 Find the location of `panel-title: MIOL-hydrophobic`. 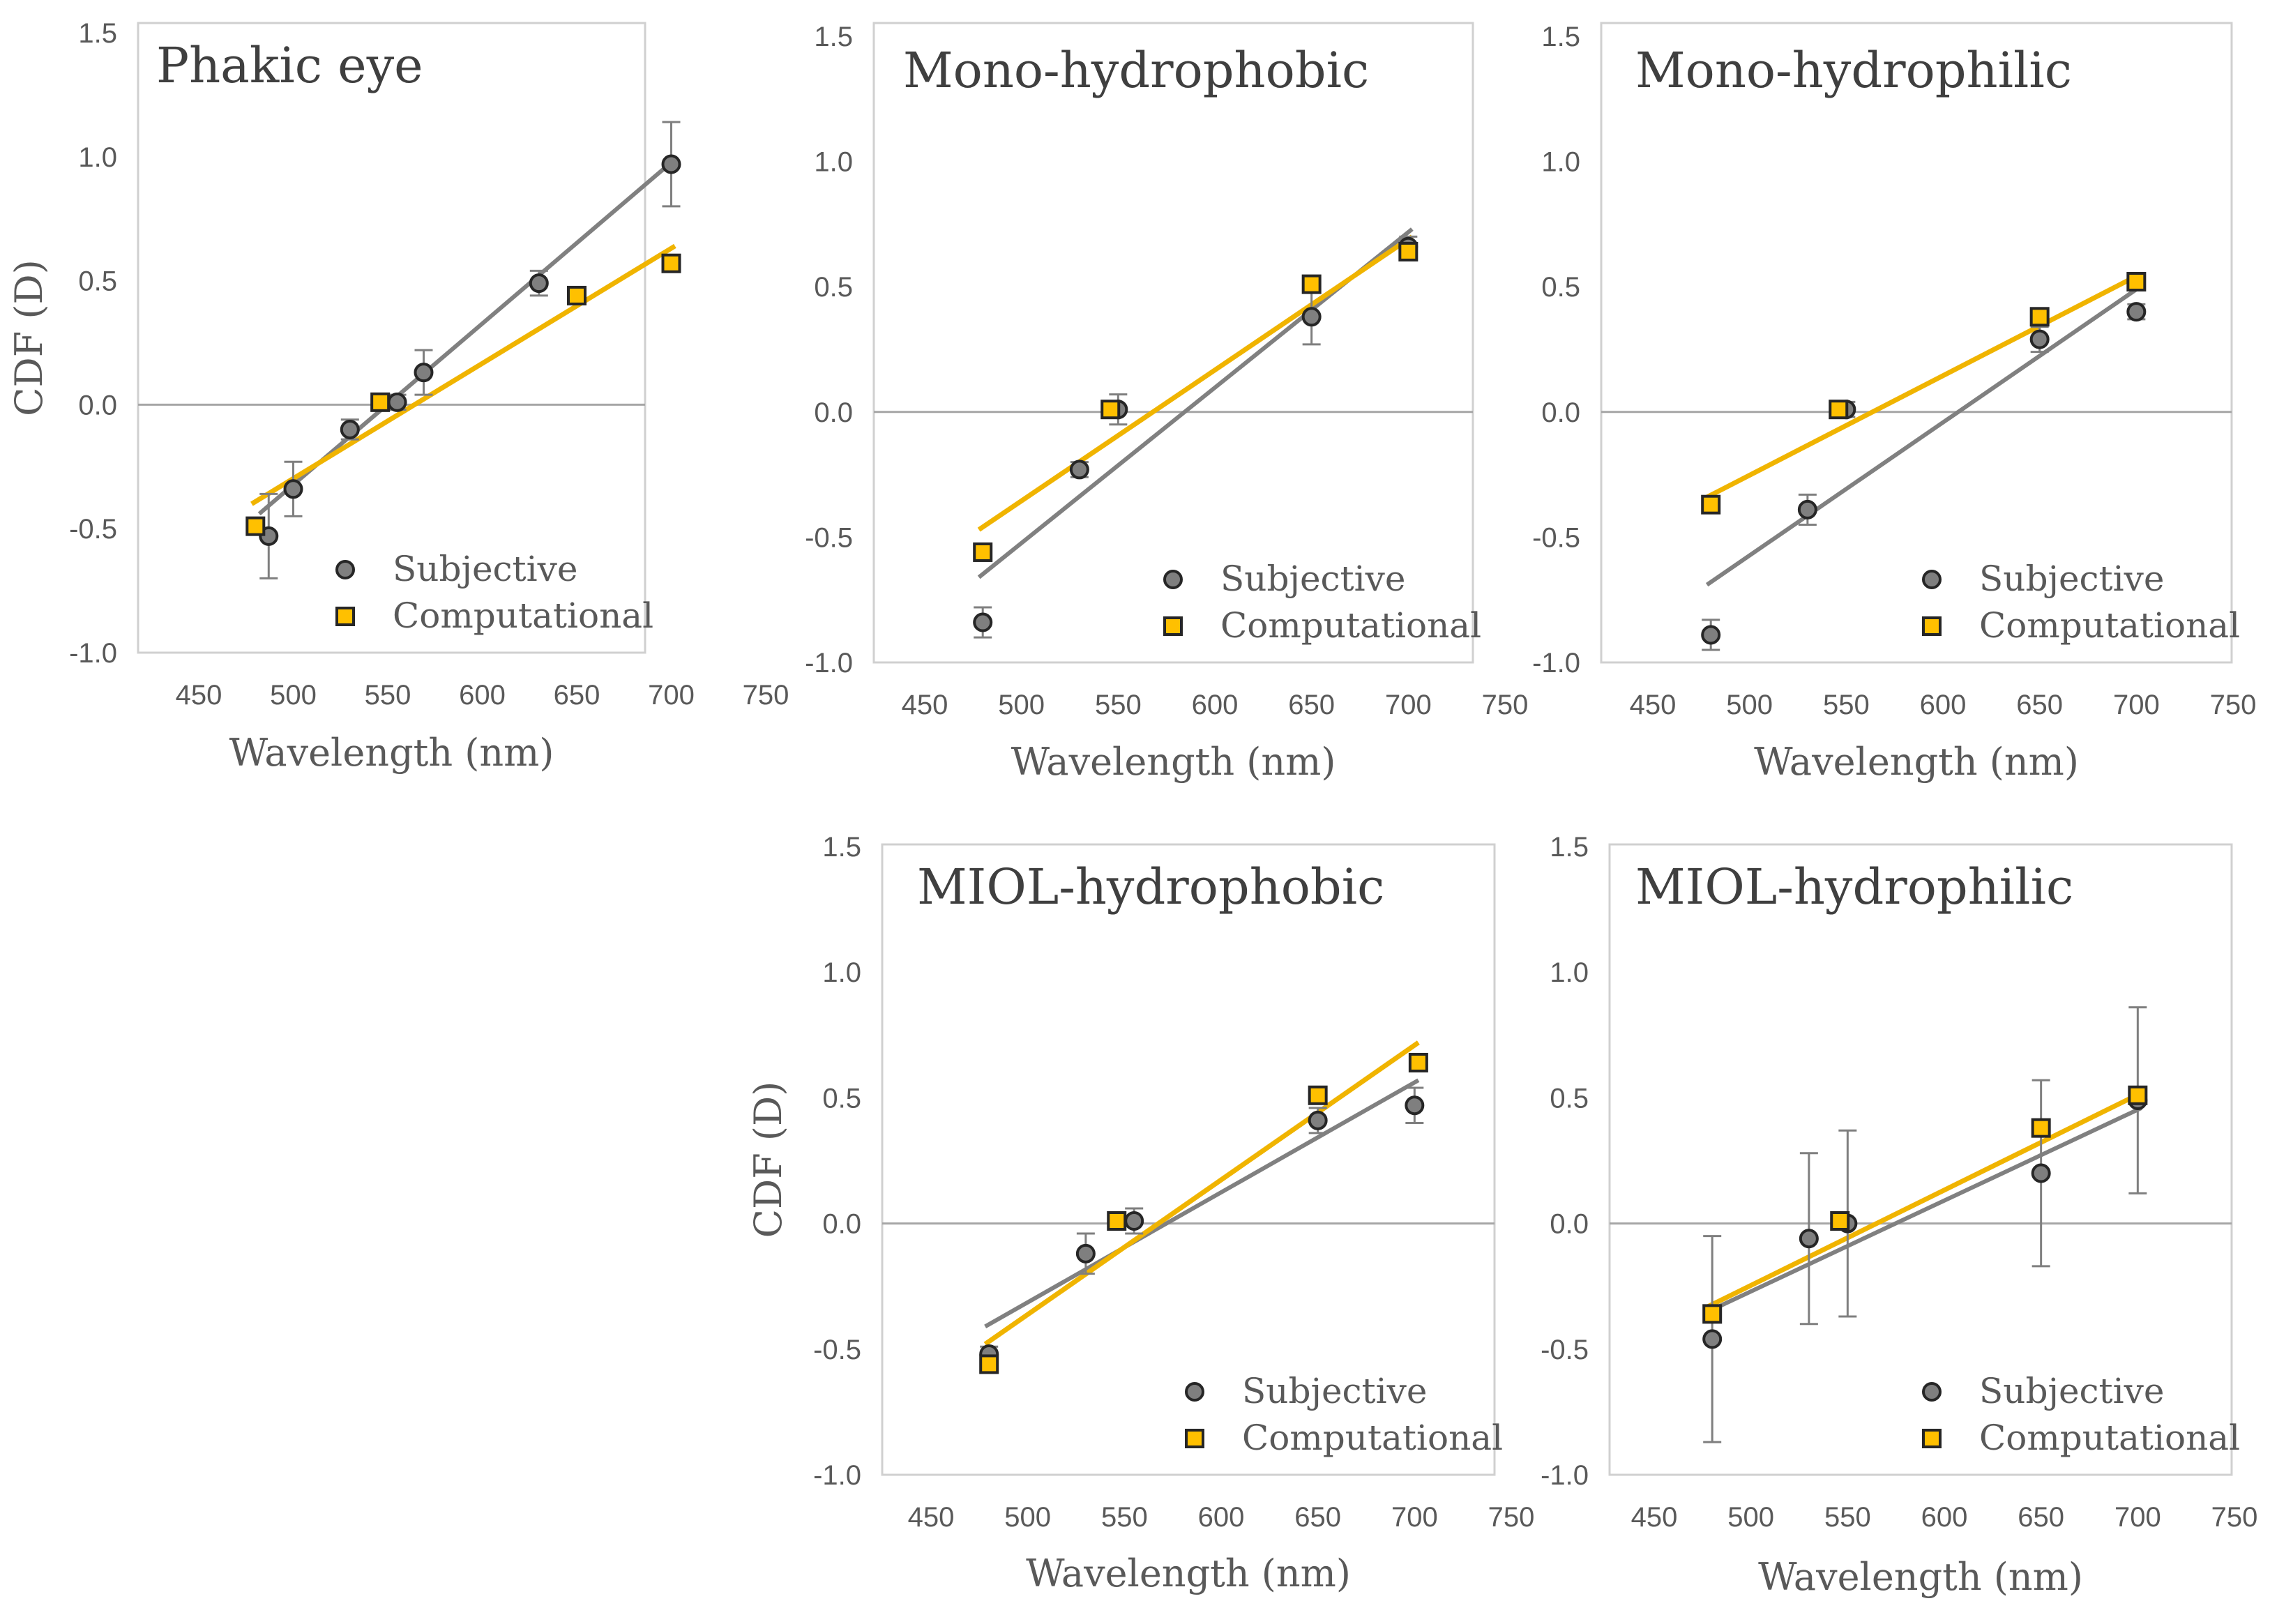

panel-title: MIOL-hydrophobic is located at coordinates (1150, 887).